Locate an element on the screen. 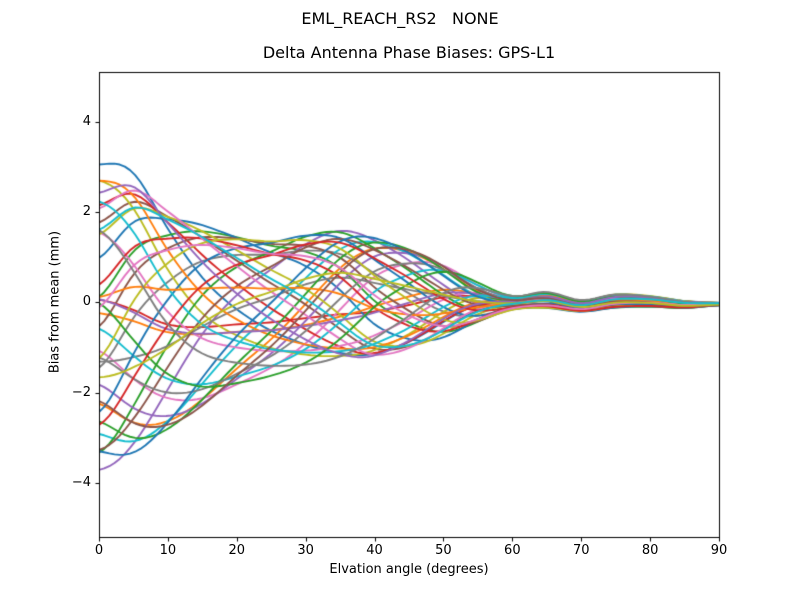 This screenshot has width=800, height=600. x-tick-label: 70 is located at coordinates (581, 550).